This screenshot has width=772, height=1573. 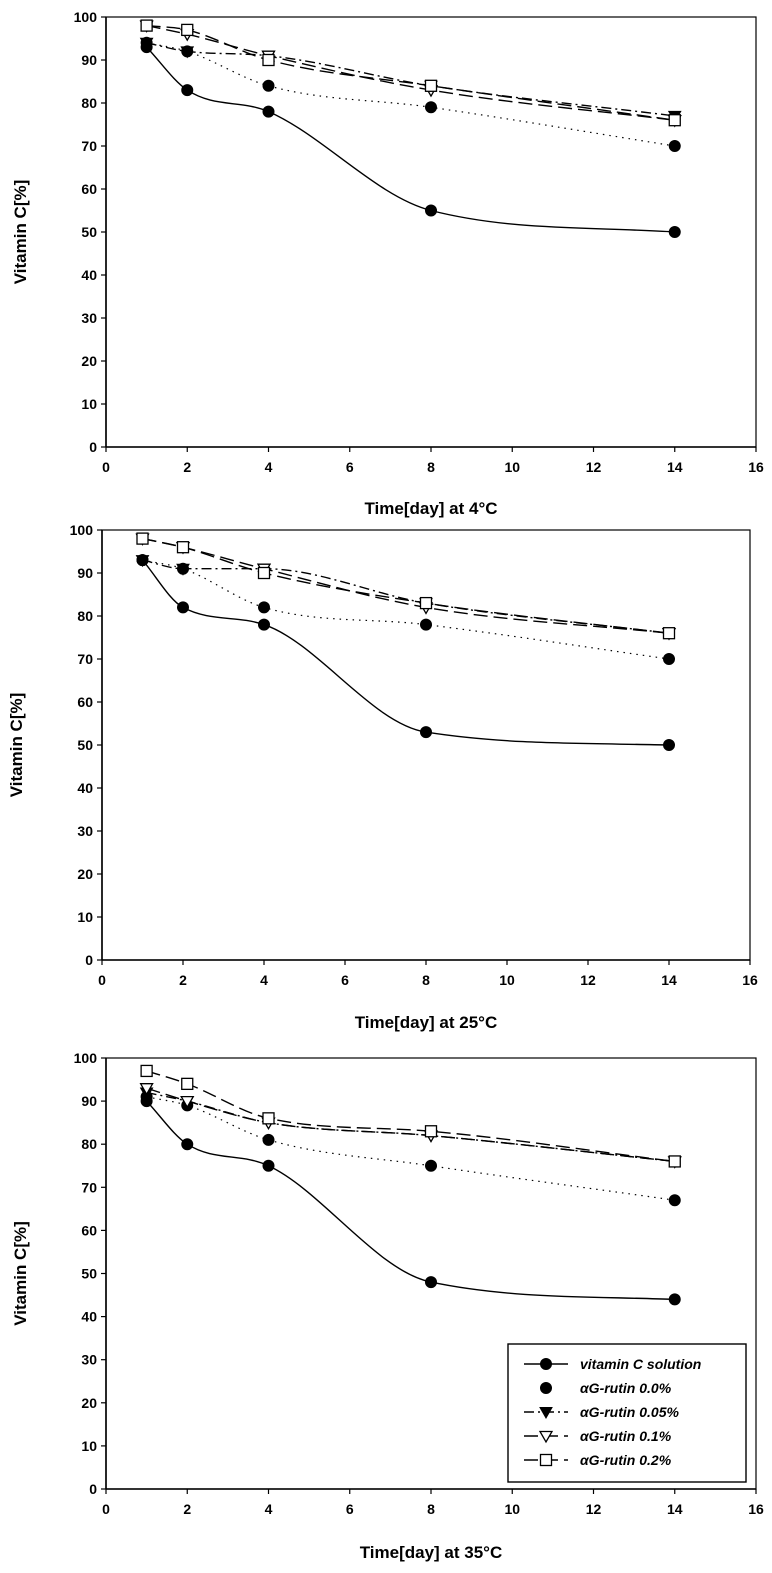 What do you see at coordinates (612, 1364) in the screenshot?
I see `legend-item-1: vitamin C solution` at bounding box center [612, 1364].